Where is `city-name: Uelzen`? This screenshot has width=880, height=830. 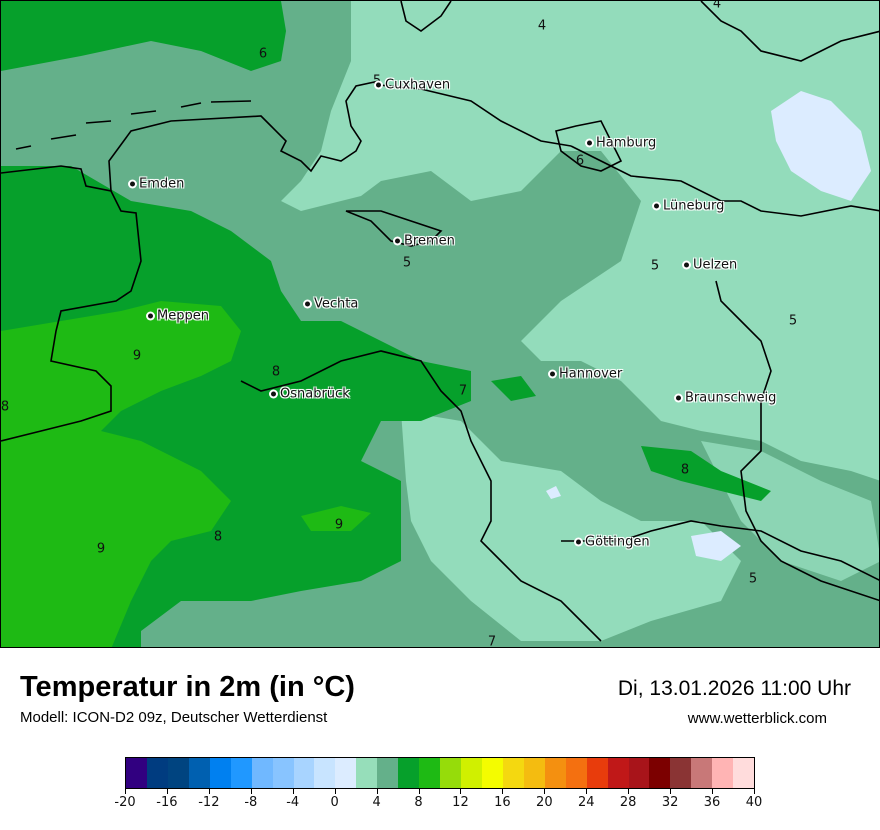
city-name: Uelzen is located at coordinates (715, 265).